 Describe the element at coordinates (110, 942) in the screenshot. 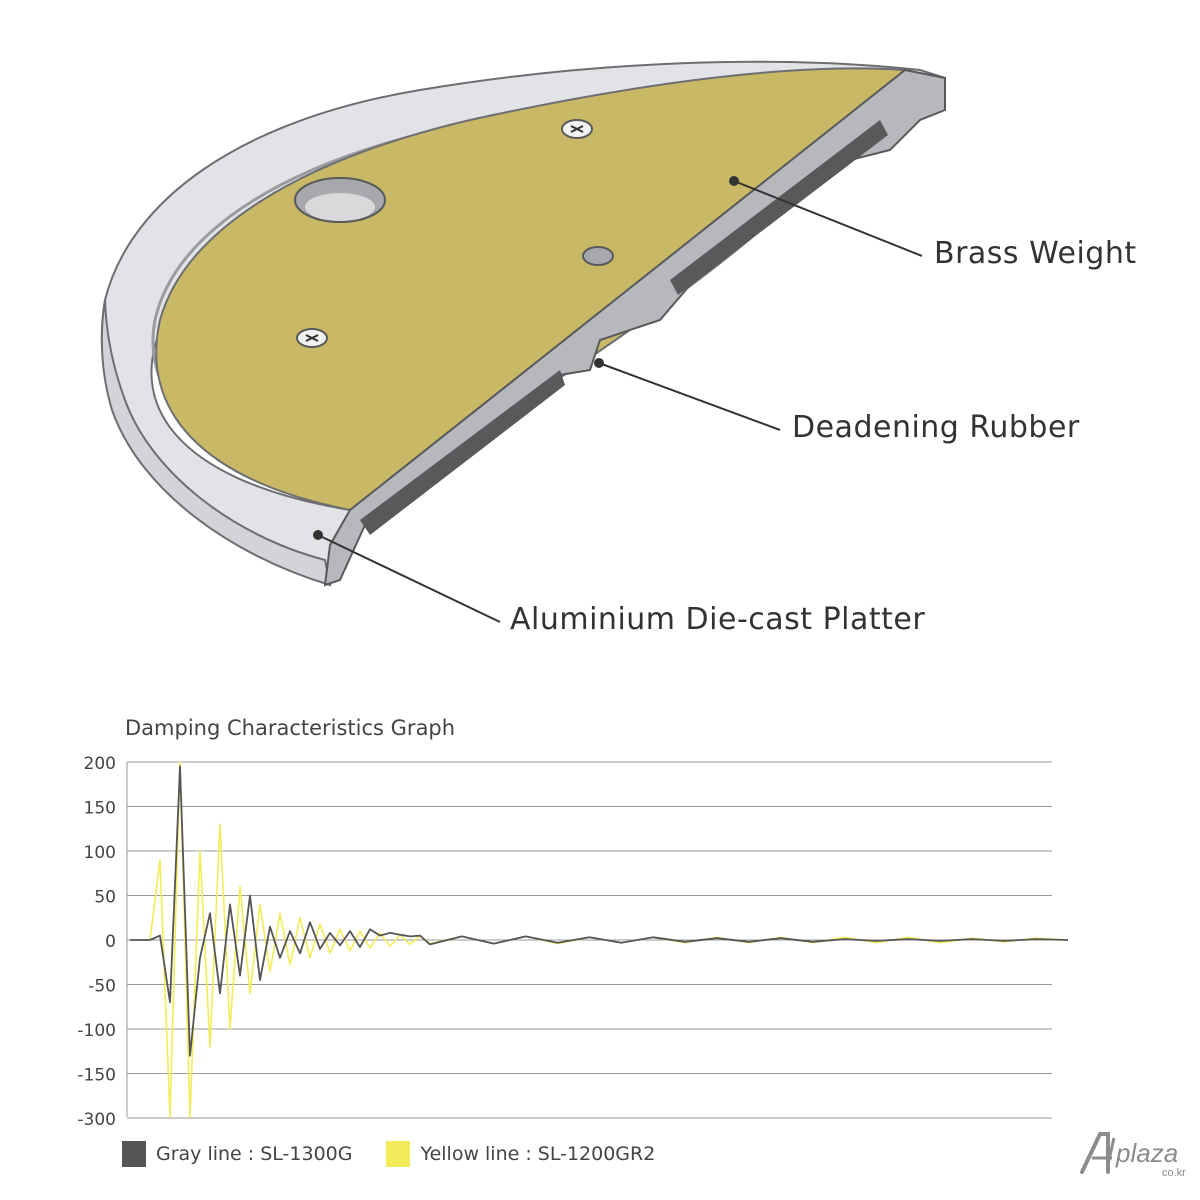

I see `chart-y-tick-label: 0` at that location.